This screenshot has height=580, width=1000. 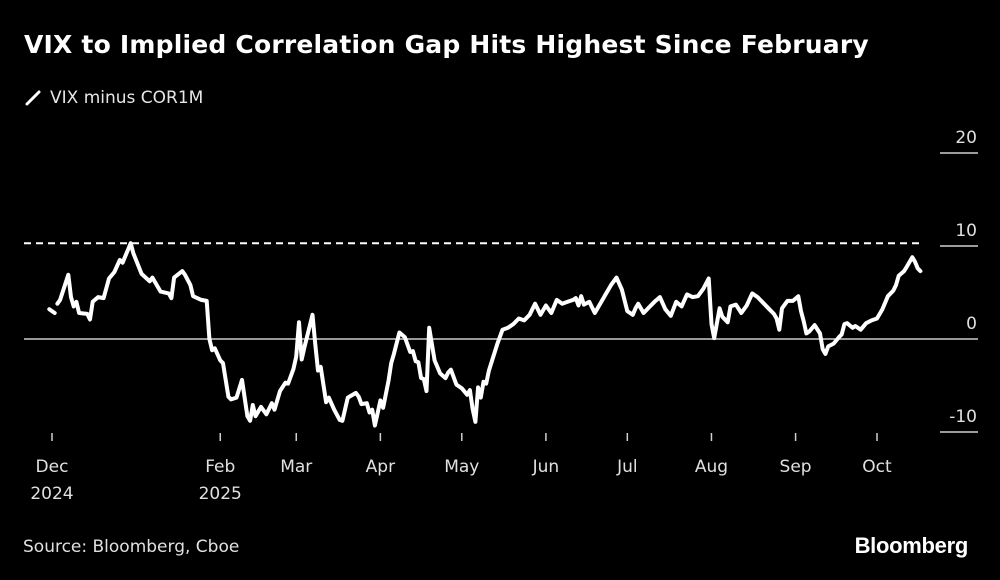 I want to click on legend: VIX minus COR1M, so click(x=113, y=98).